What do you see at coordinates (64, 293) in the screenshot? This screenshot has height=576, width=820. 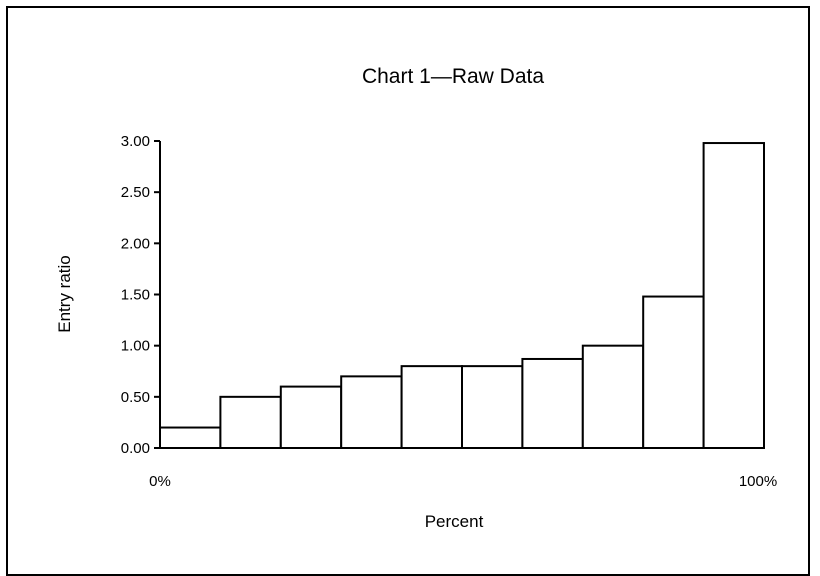 I see `y-axis-label: Entry ratio` at bounding box center [64, 293].